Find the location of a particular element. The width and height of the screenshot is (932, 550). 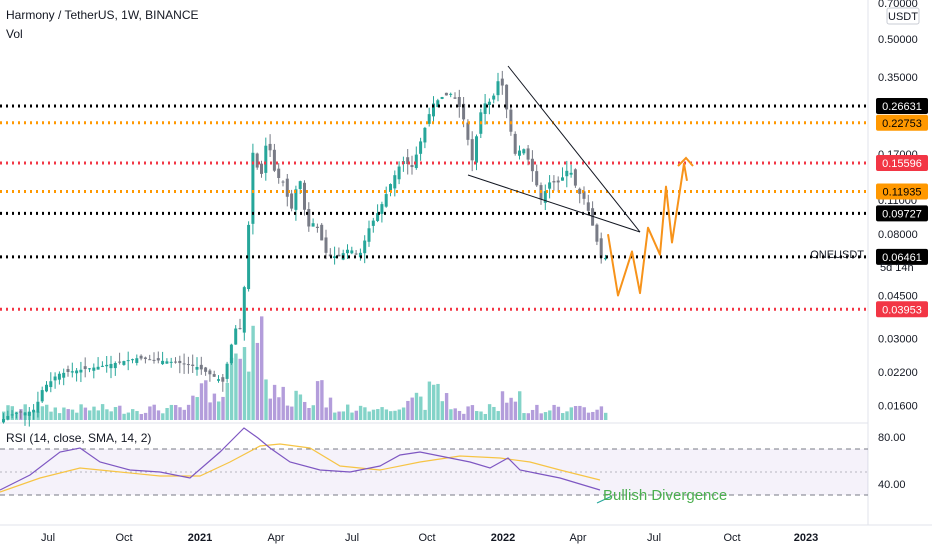

current-price-countdown: 5d 14h is located at coordinates (897, 268).